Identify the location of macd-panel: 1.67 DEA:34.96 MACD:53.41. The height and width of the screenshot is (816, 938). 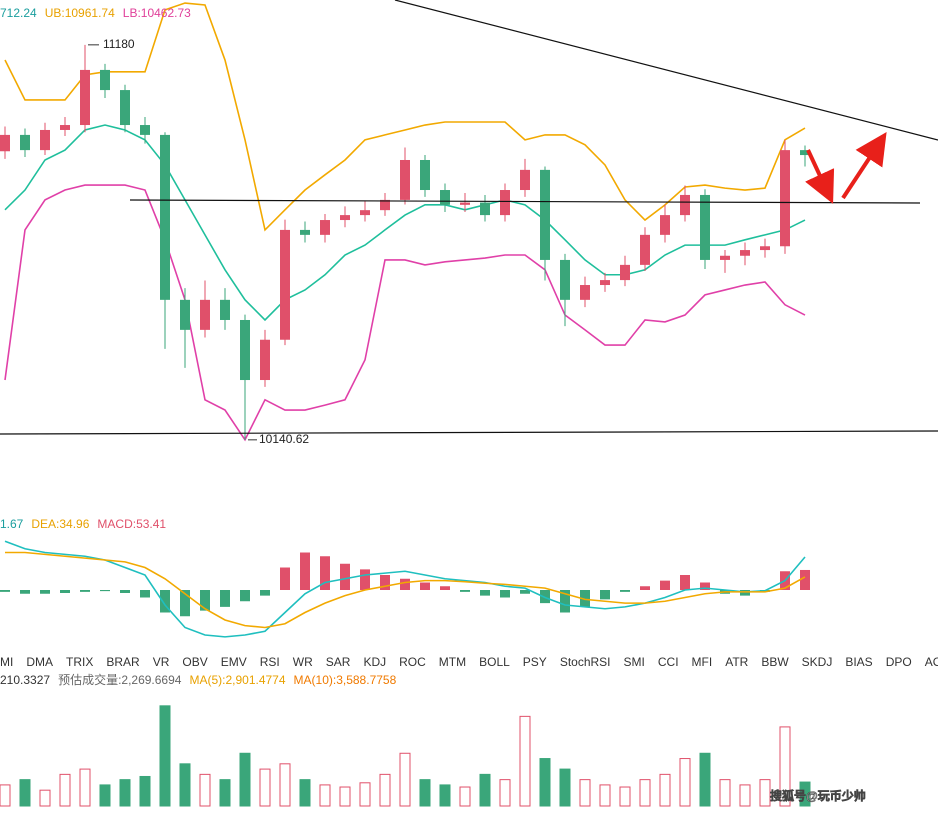
(405, 577).